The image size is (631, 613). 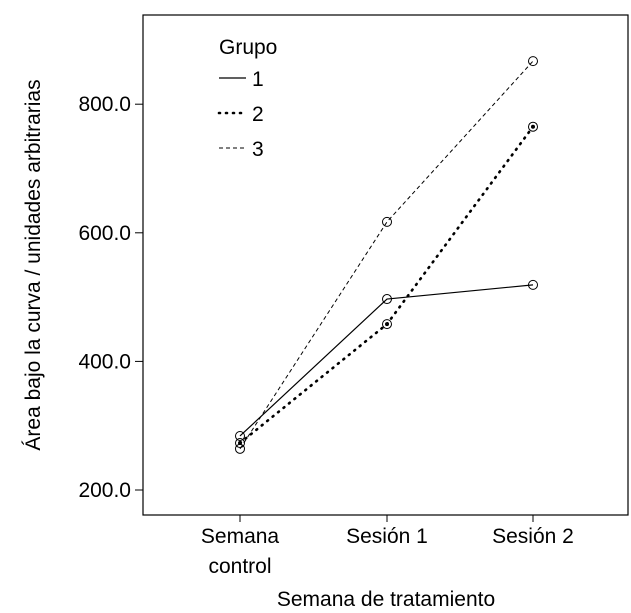 What do you see at coordinates (104, 361) in the screenshot?
I see `y-tick-label: 400.0` at bounding box center [104, 361].